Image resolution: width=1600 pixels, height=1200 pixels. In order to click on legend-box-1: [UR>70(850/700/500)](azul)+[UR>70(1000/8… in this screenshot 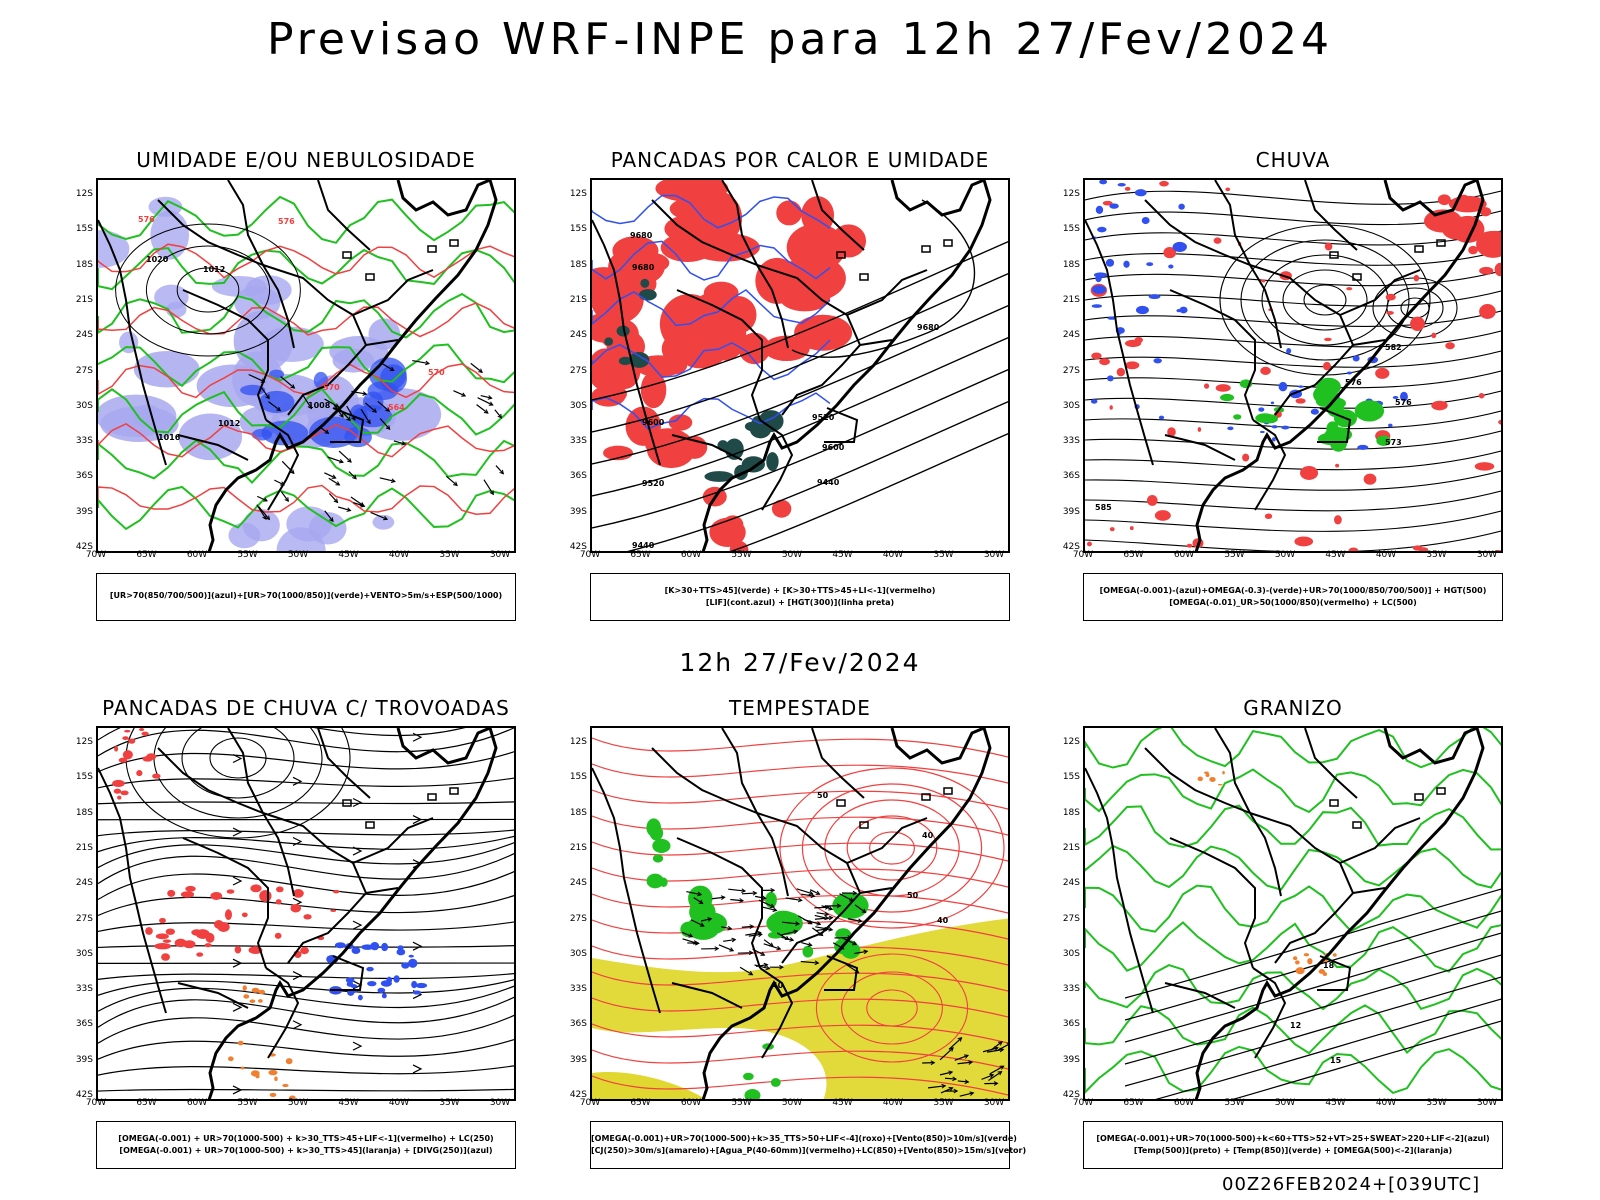, I will do `click(306, 597)`.